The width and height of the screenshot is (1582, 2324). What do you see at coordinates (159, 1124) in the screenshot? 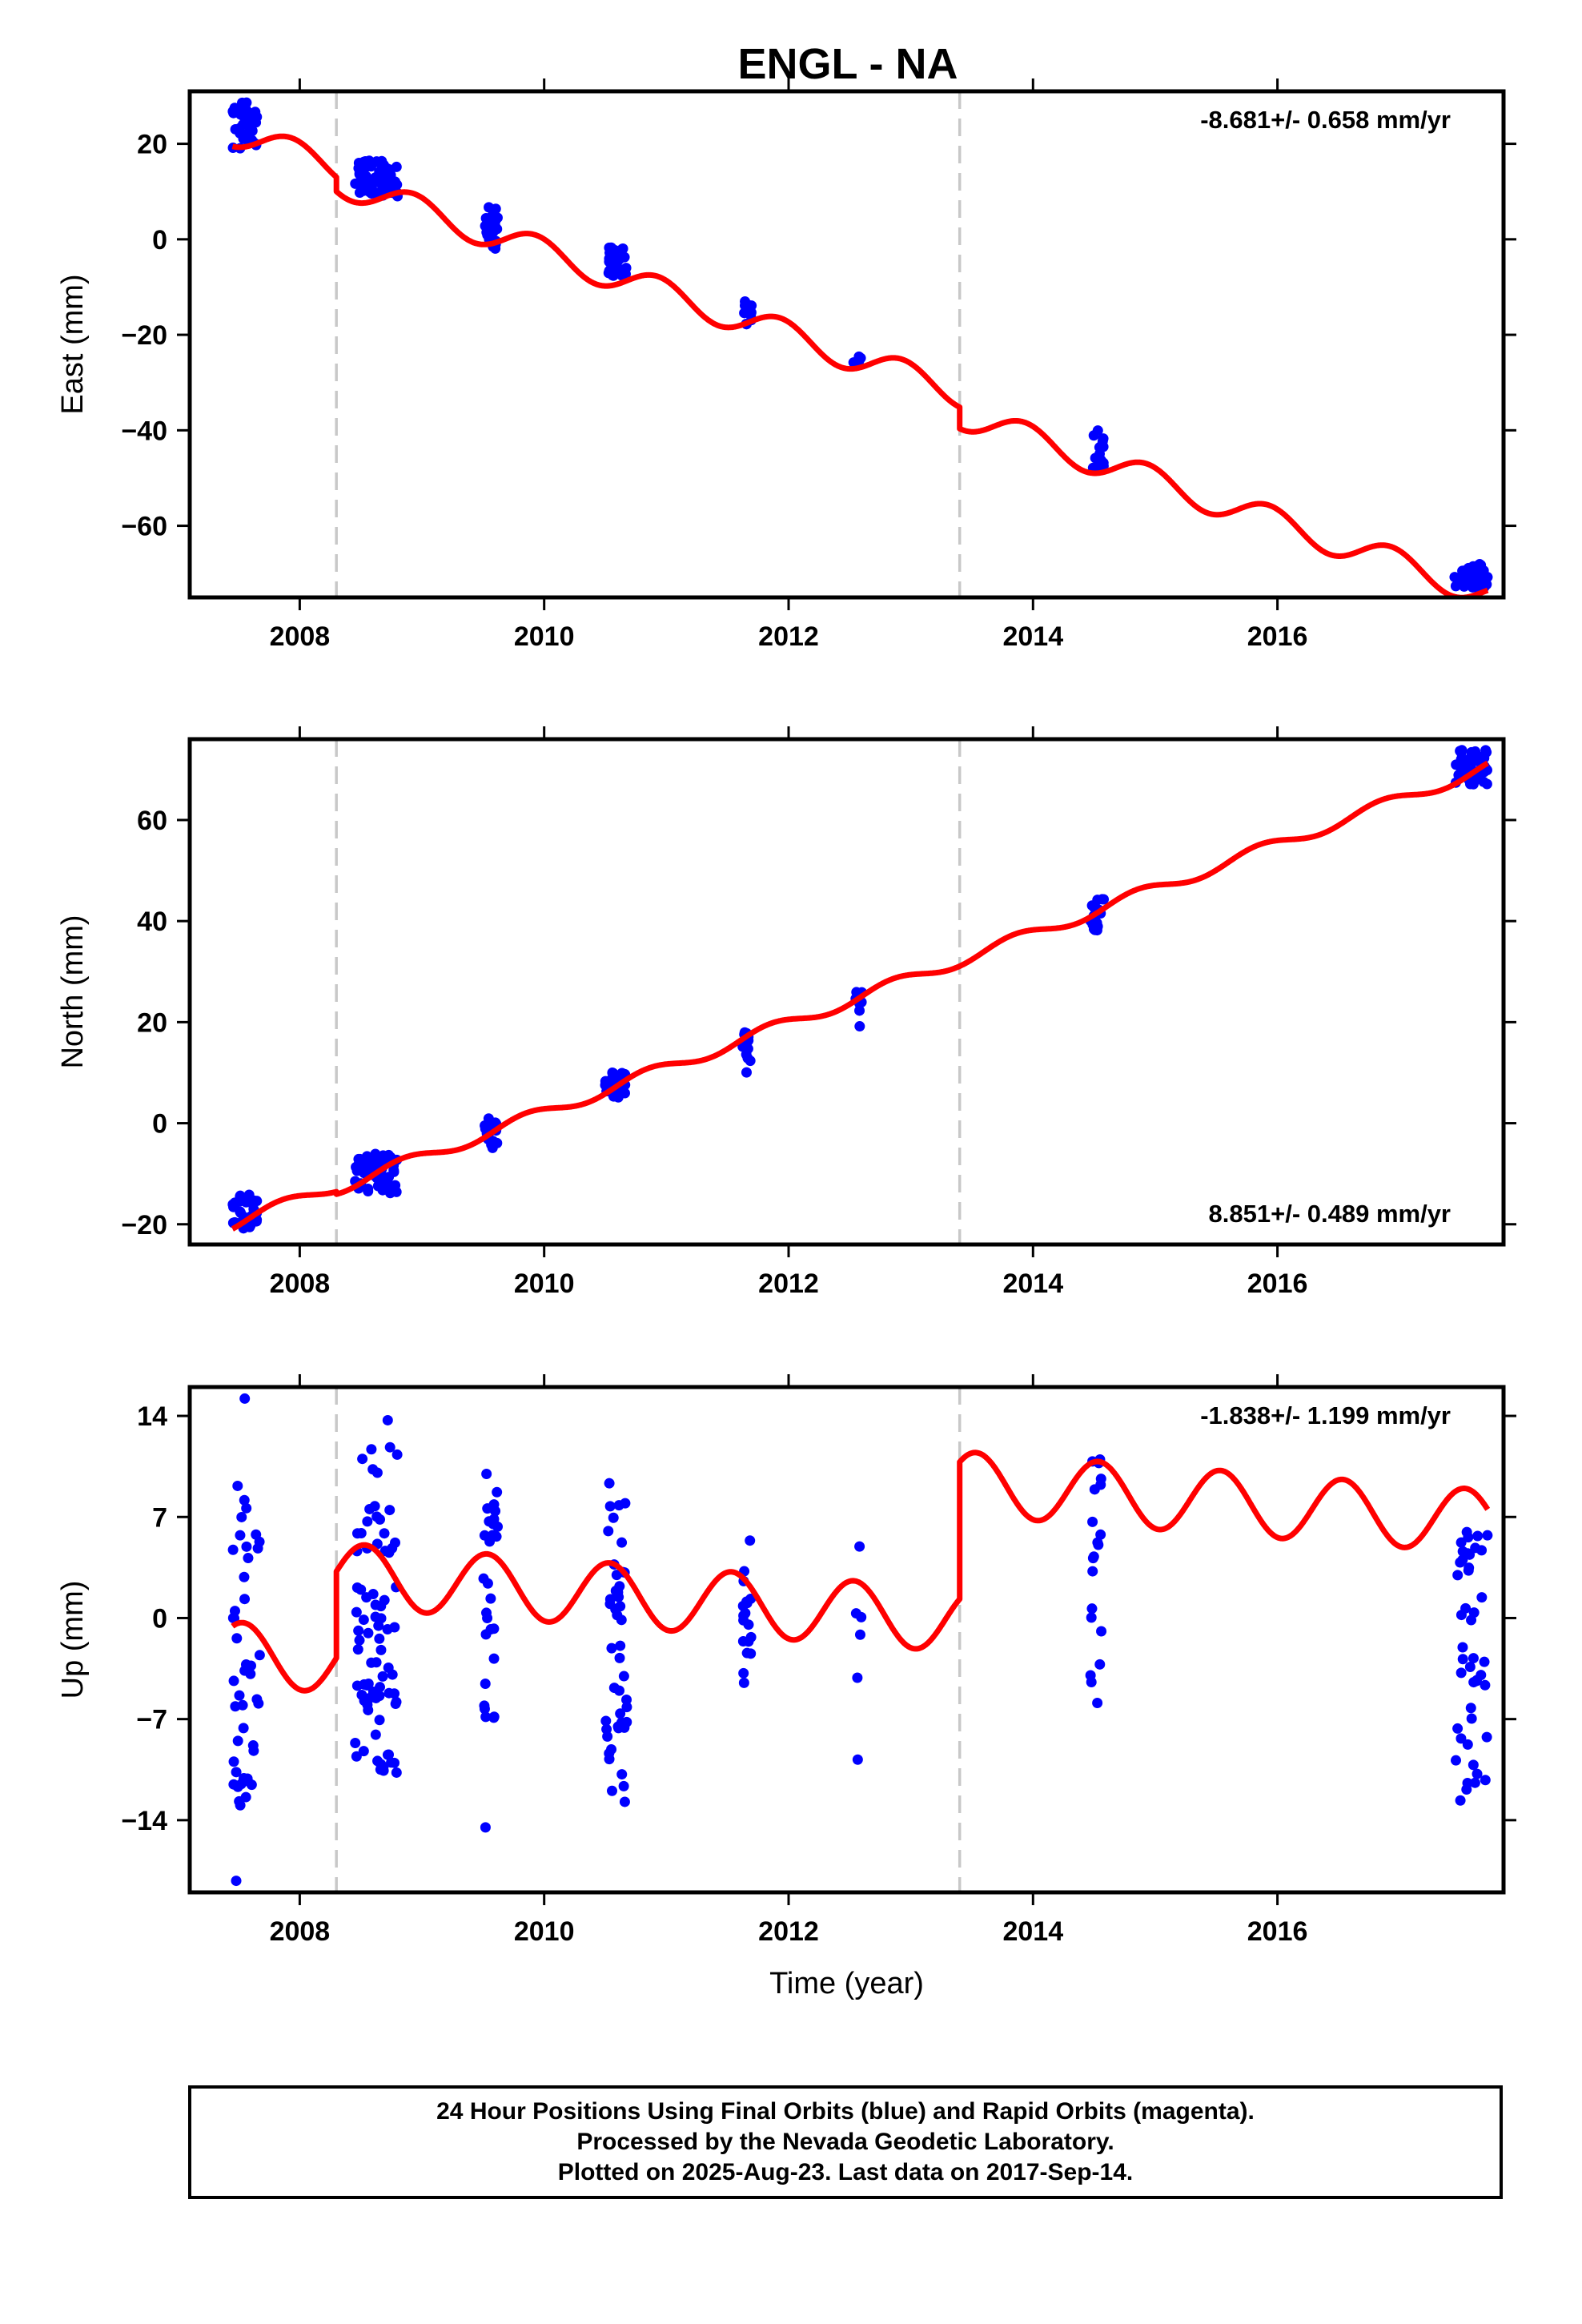
I see `north-ytick-label: 0` at bounding box center [159, 1124].